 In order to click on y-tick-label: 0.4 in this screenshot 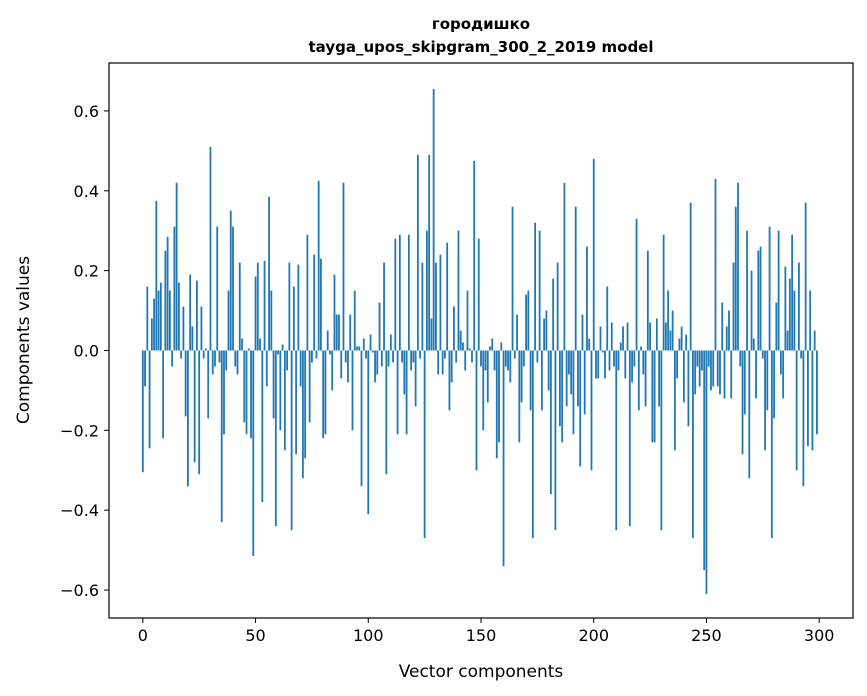, I will do `click(86, 191)`.